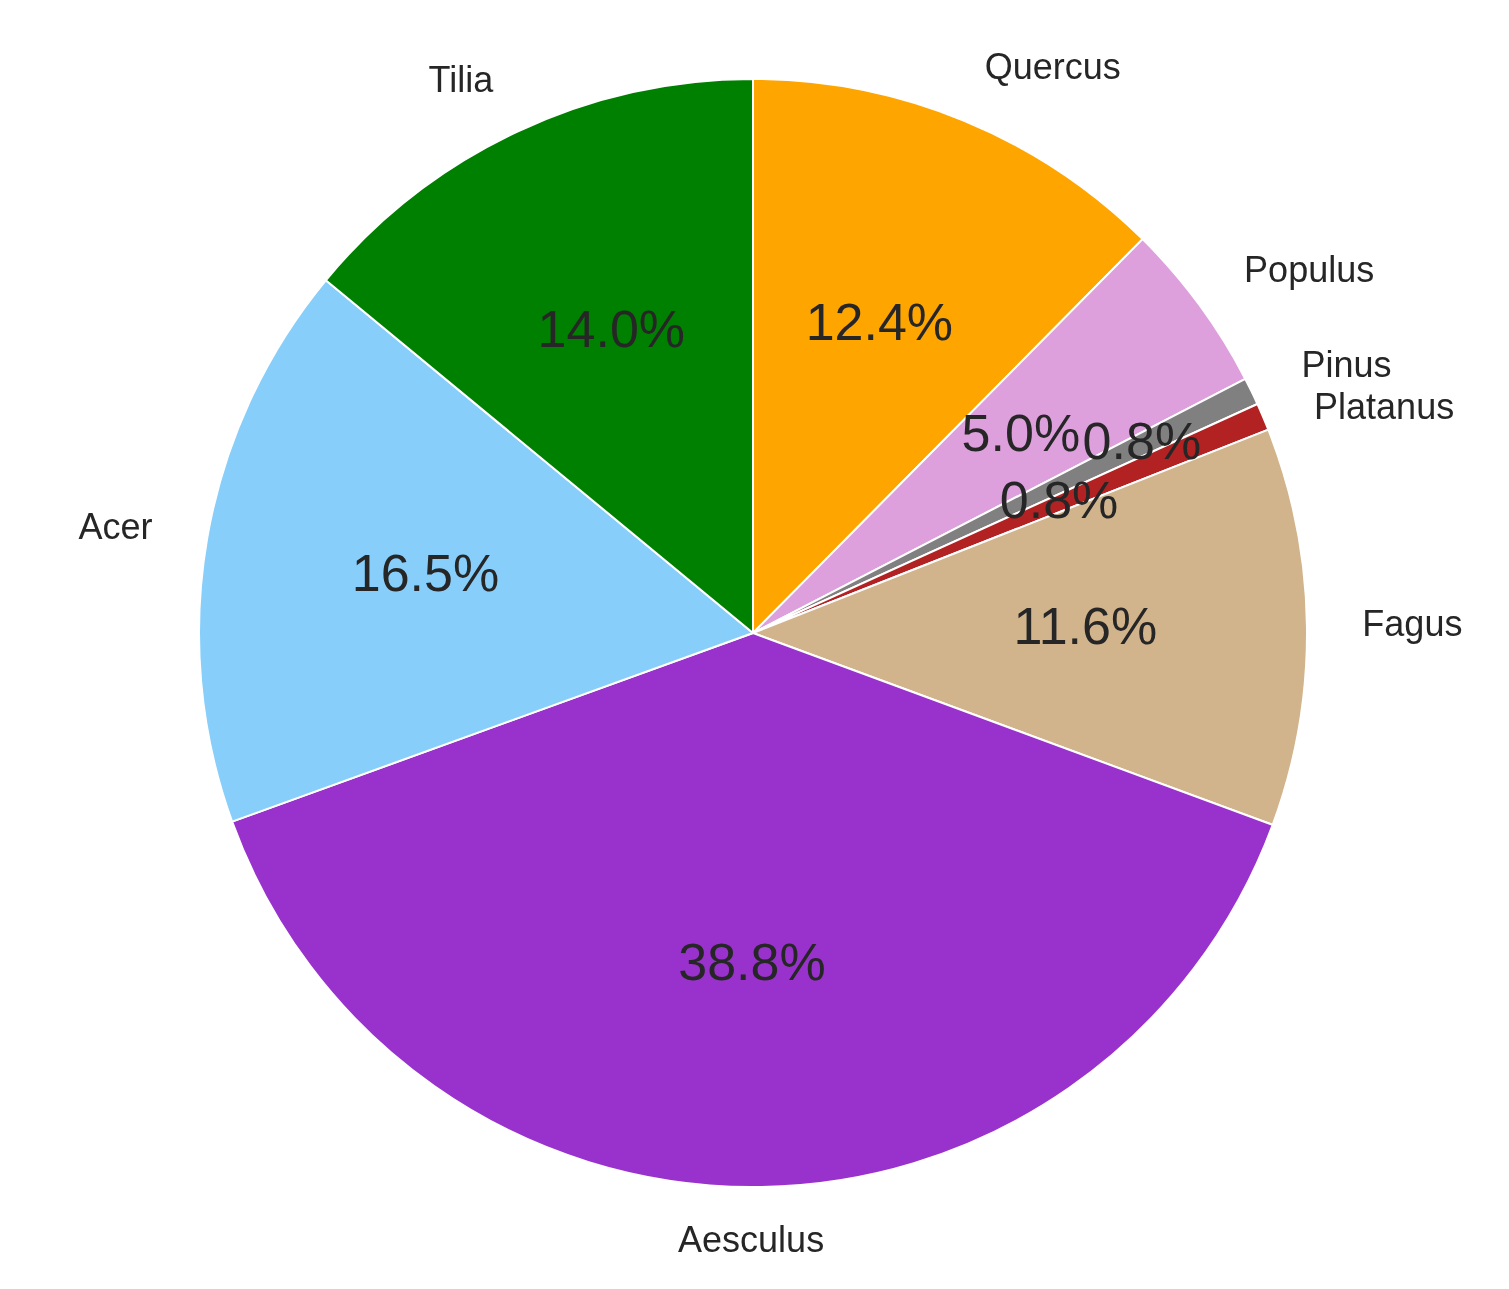  What do you see at coordinates (611, 328) in the screenshot?
I see `data-label: 14.0%` at bounding box center [611, 328].